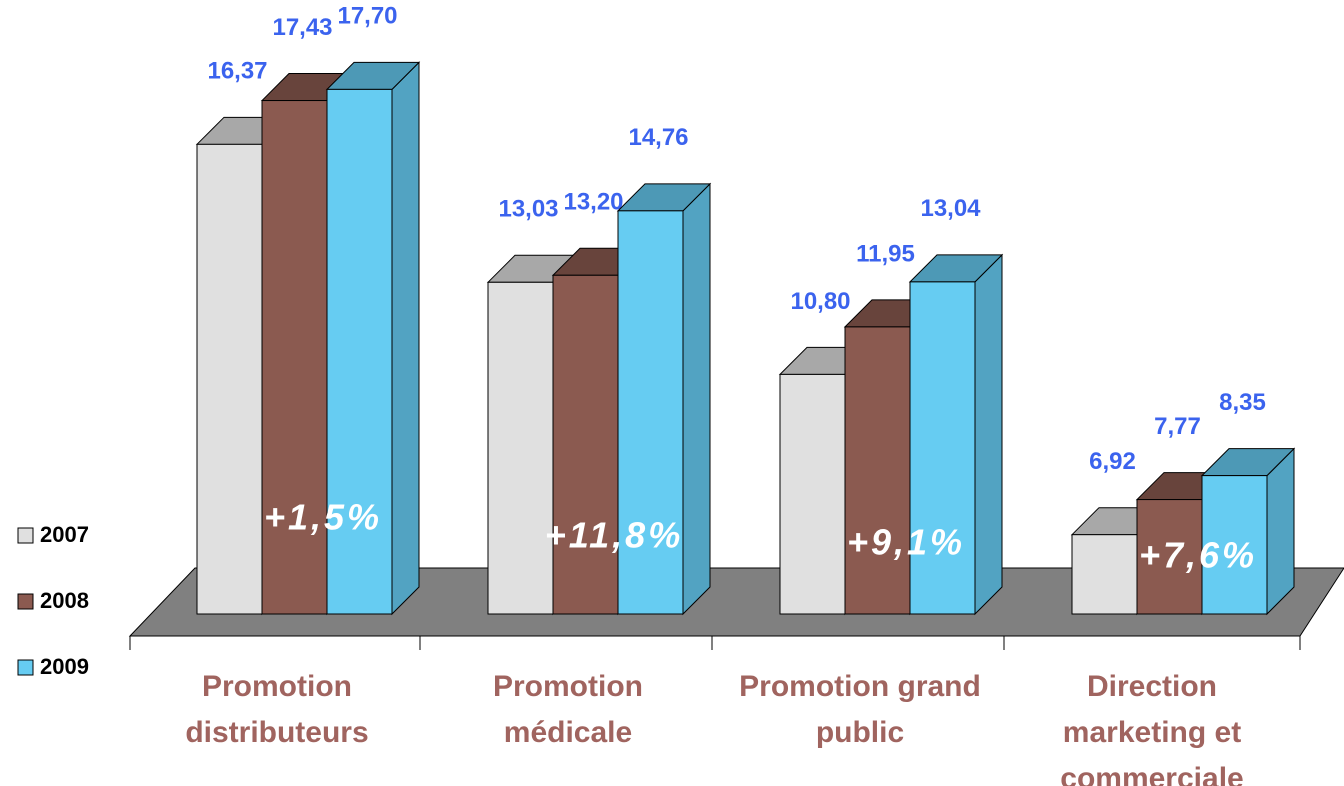 The image size is (1344, 786). I want to click on x-tick-label: Direction marketing et commerciale, so click(1152, 728).